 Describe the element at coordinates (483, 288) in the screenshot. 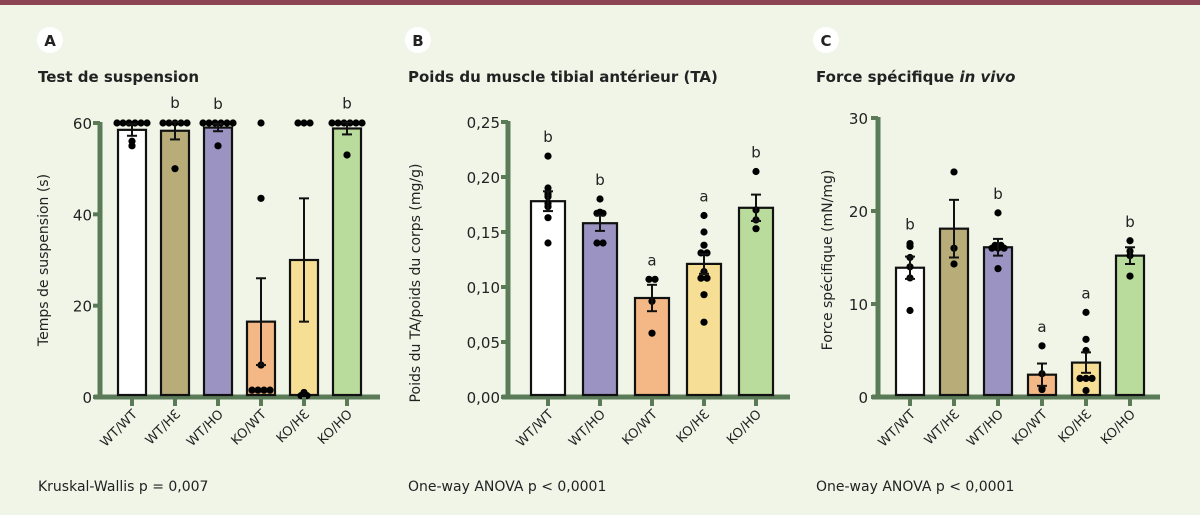

I see `y-tick-label: 0,10` at that location.